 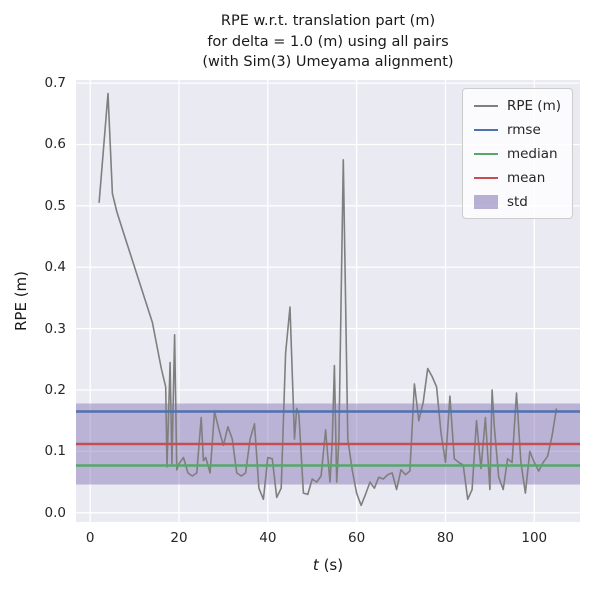 What do you see at coordinates (55, 451) in the screenshot?
I see `y-tick-label: 0.1` at bounding box center [55, 451].